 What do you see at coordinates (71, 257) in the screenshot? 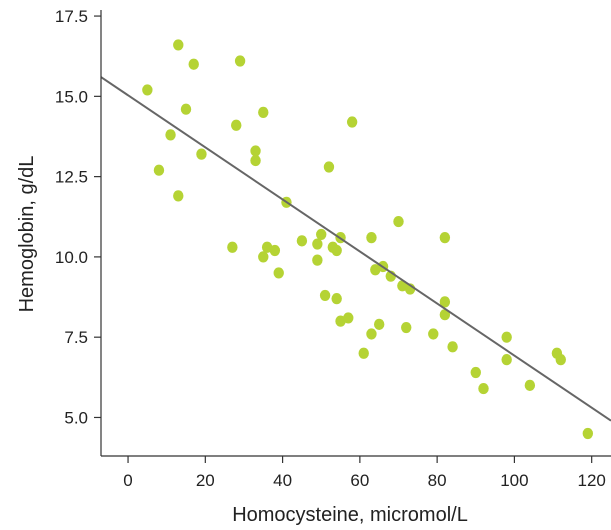
I see `y-tick-label: 10.0` at bounding box center [71, 257].